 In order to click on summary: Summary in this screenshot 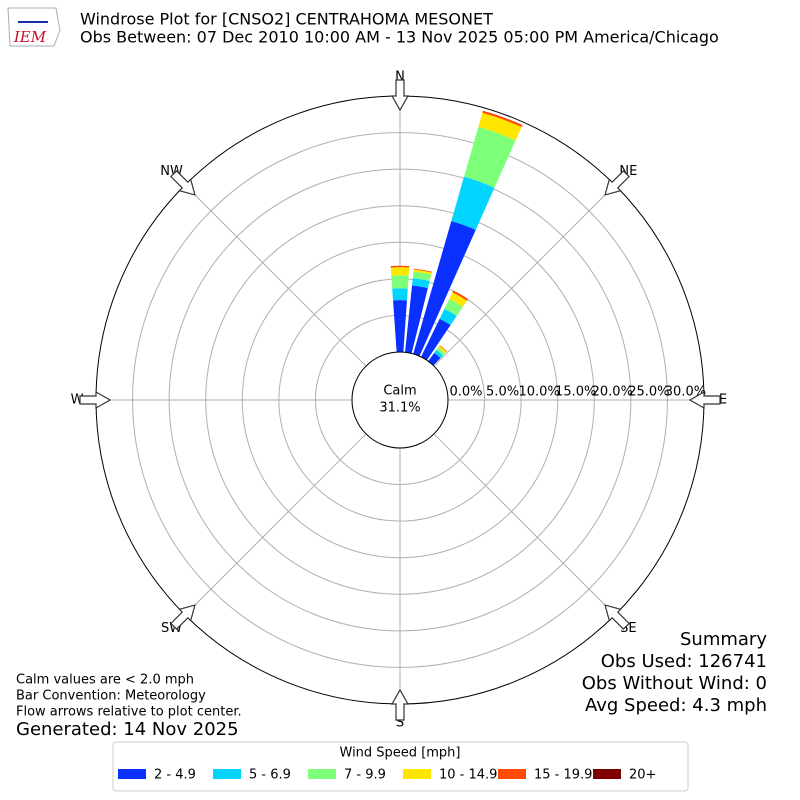, I will do `click(723, 639)`.